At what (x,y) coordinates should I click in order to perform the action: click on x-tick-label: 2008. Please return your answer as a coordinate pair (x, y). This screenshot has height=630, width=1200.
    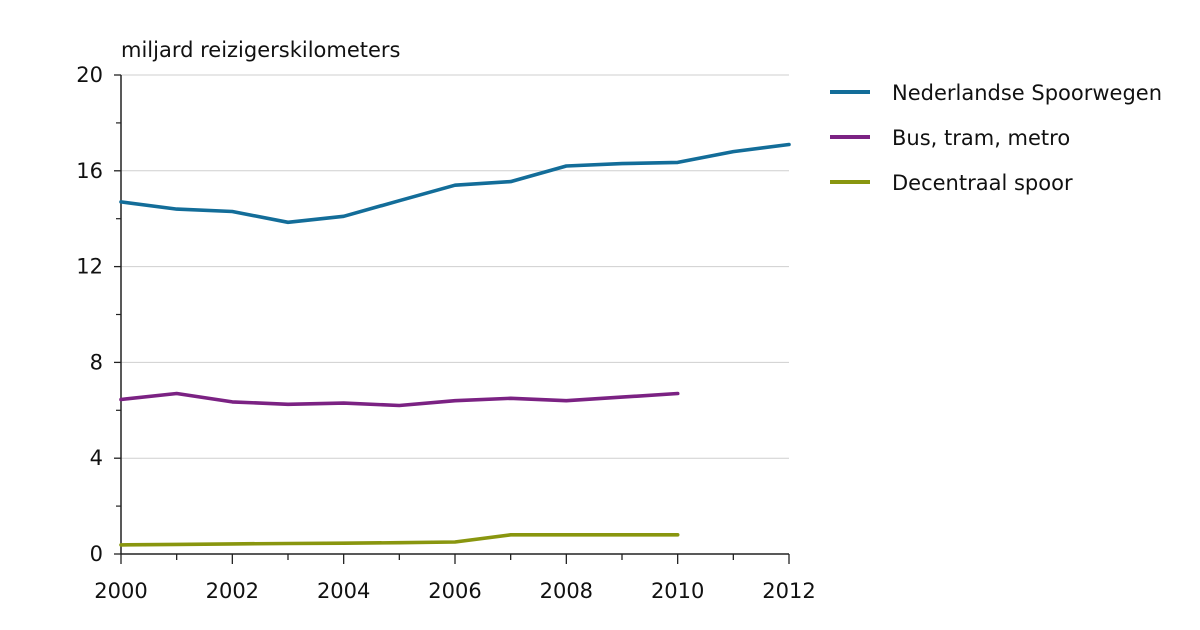
    Looking at the image, I should click on (566, 591).